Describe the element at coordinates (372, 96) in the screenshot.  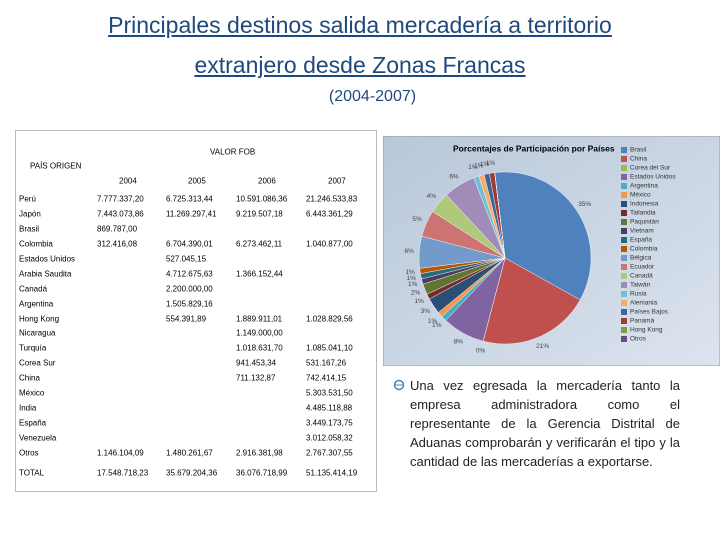
I see `subtitle: (2004-2007)` at that location.